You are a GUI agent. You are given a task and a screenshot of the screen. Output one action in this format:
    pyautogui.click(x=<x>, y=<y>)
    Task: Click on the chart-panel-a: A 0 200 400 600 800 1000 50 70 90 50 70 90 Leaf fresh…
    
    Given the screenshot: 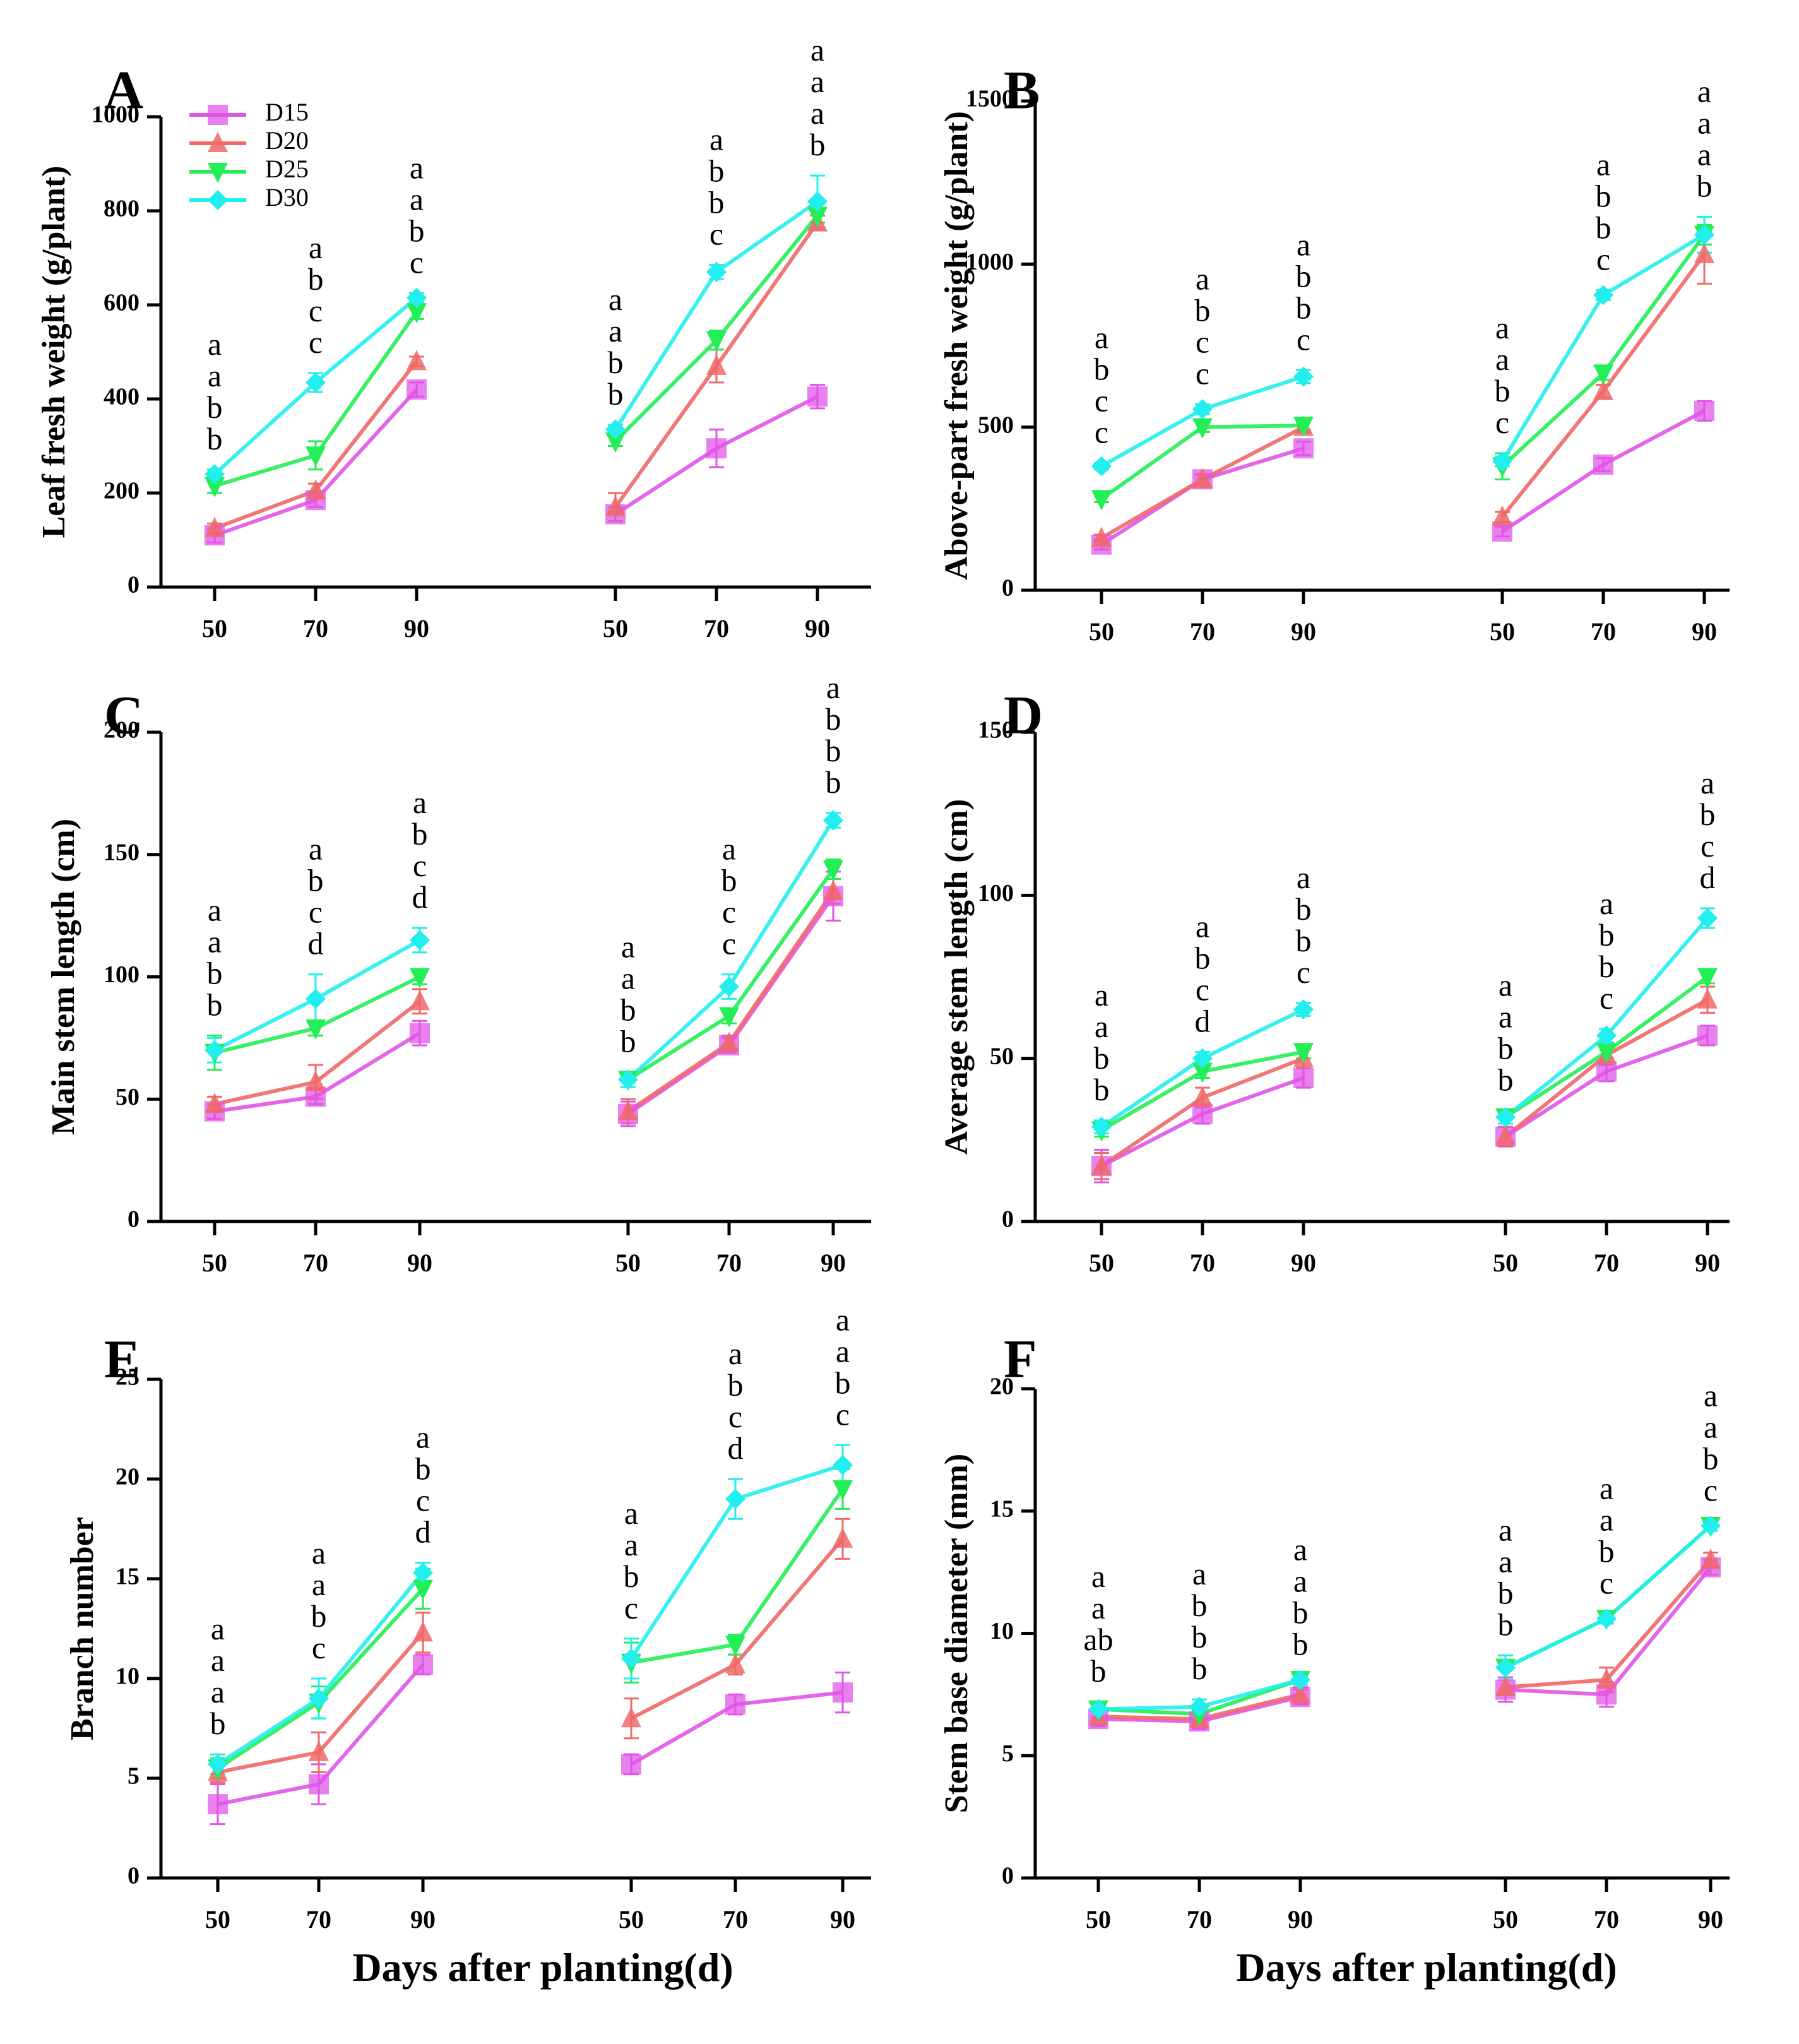 What is the action you would take?
    pyautogui.click(x=453, y=337)
    